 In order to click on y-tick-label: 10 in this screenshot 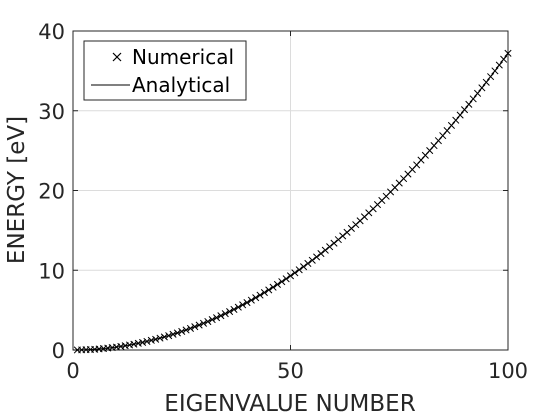, I will do `click(51, 271)`.